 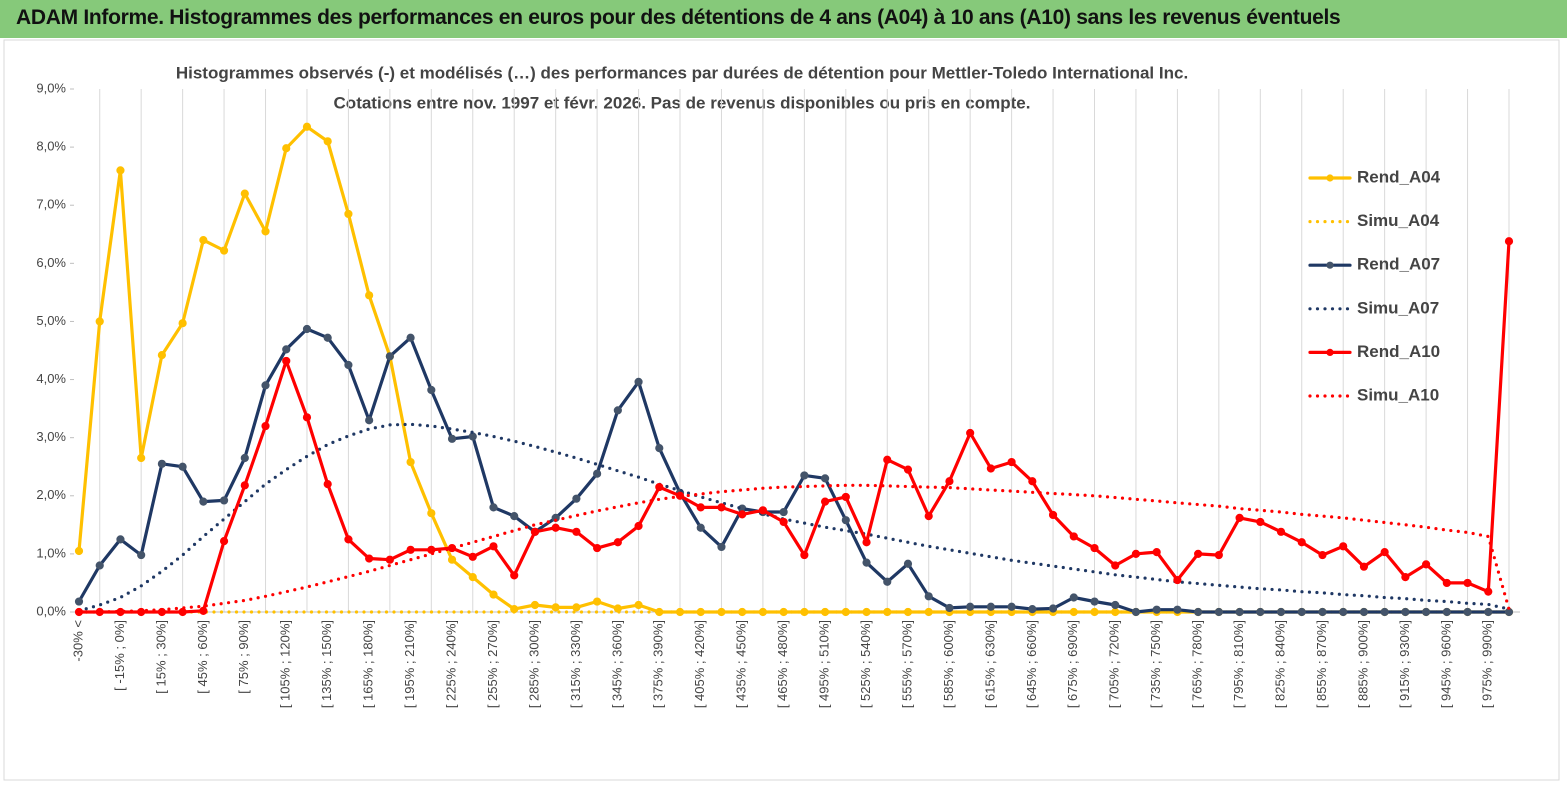 I want to click on x-tick-label: [ 285% ; 300%], so click(x=533, y=664).